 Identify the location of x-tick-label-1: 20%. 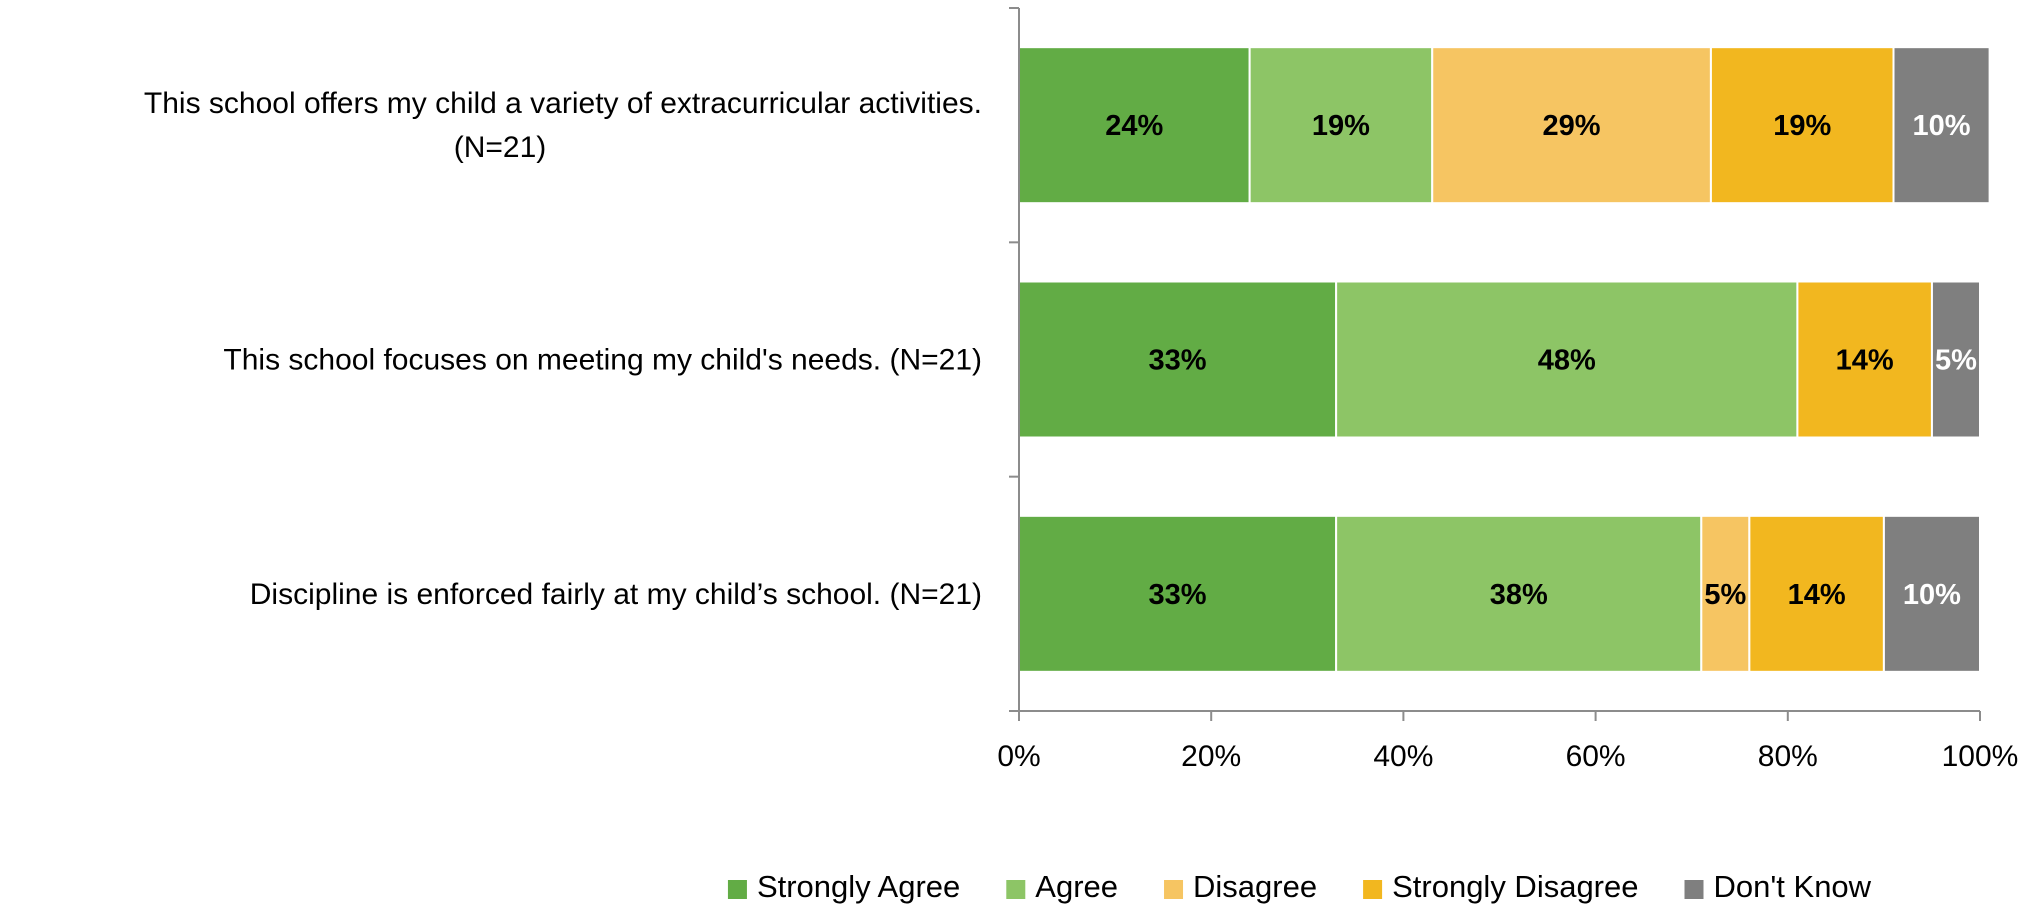
(1211, 756).